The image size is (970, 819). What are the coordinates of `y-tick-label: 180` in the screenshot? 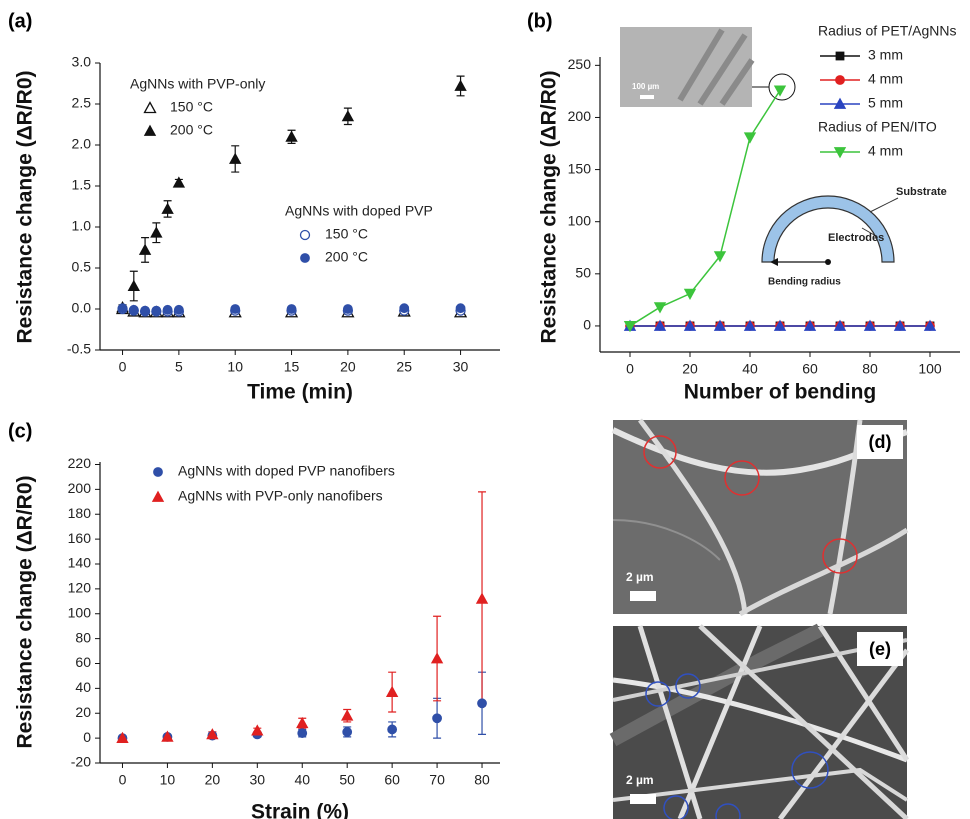 It's located at (80, 513).